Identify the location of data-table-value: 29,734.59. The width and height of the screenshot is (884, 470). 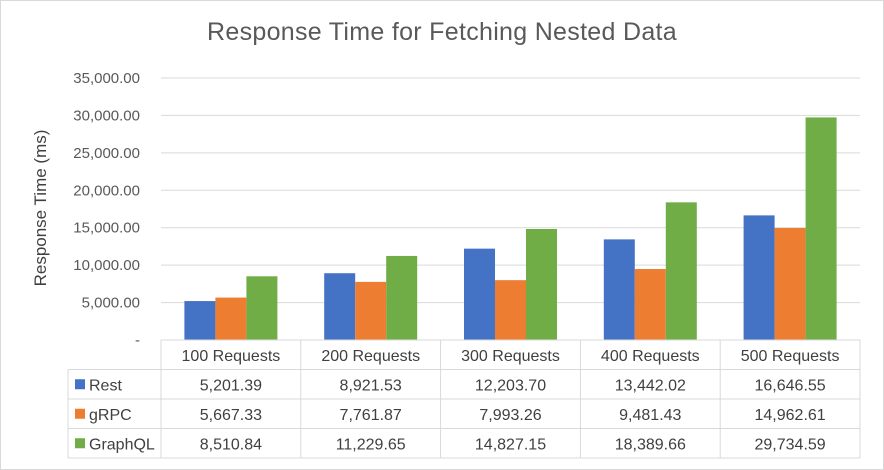
(790, 444).